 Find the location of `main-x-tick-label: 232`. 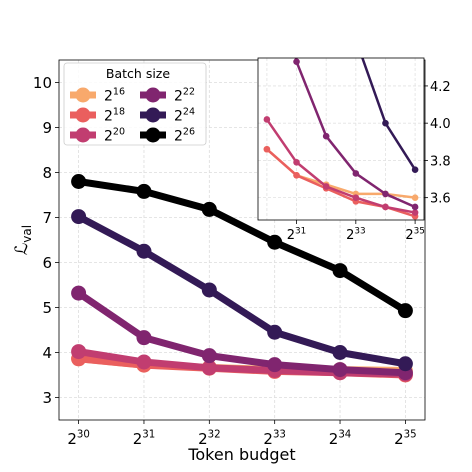

main-x-tick-label: 232 is located at coordinates (209, 439).